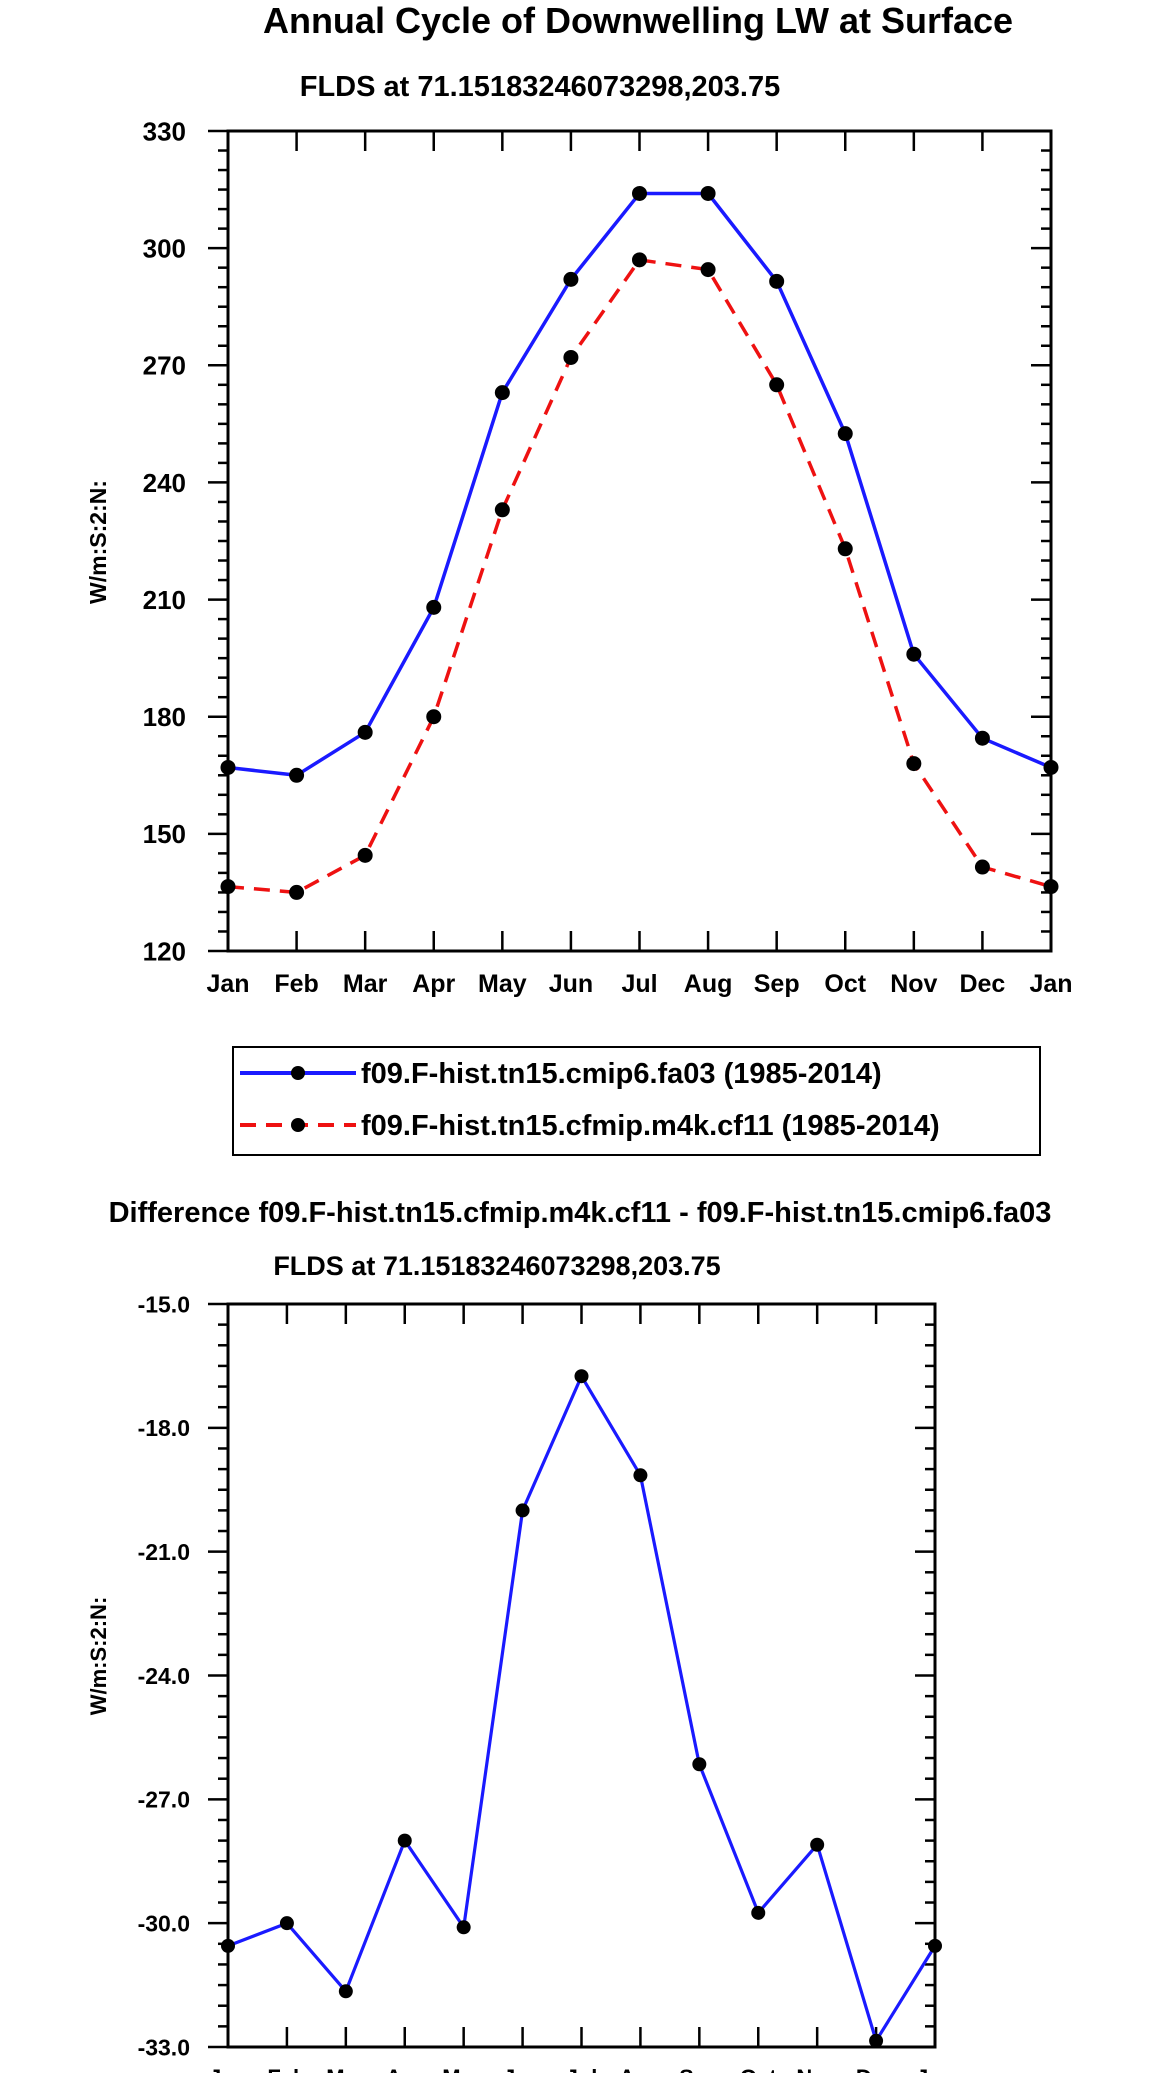 The height and width of the screenshot is (2078, 1161). I want to click on y-tick-label: 240, so click(164, 483).